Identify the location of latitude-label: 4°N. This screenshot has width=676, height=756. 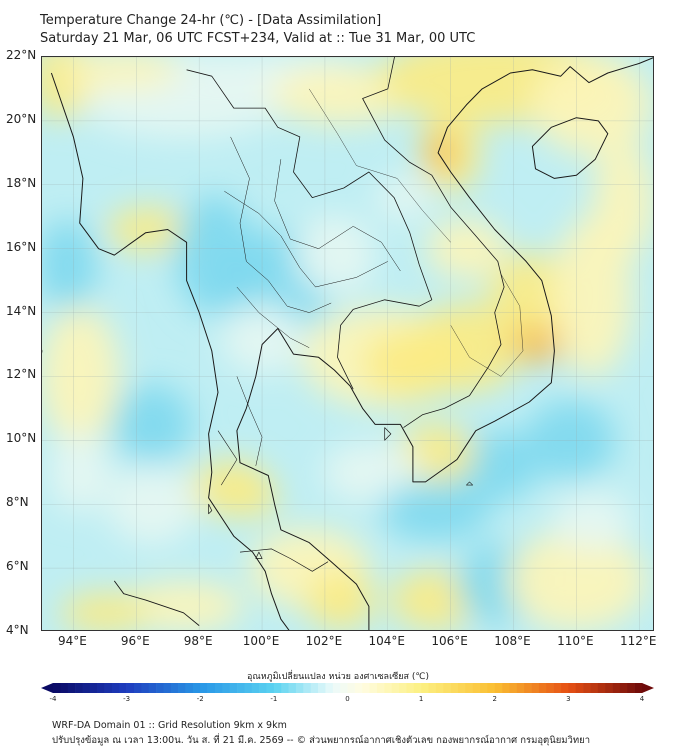
(17, 630).